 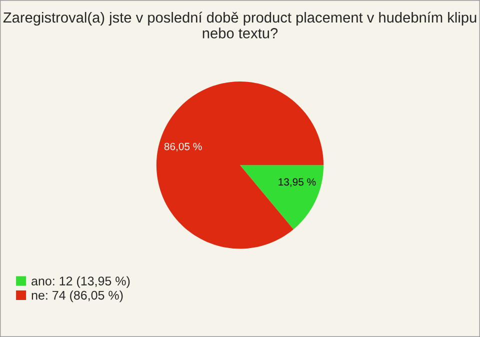 I want to click on data-label: 13,95 %, so click(x=297, y=182).